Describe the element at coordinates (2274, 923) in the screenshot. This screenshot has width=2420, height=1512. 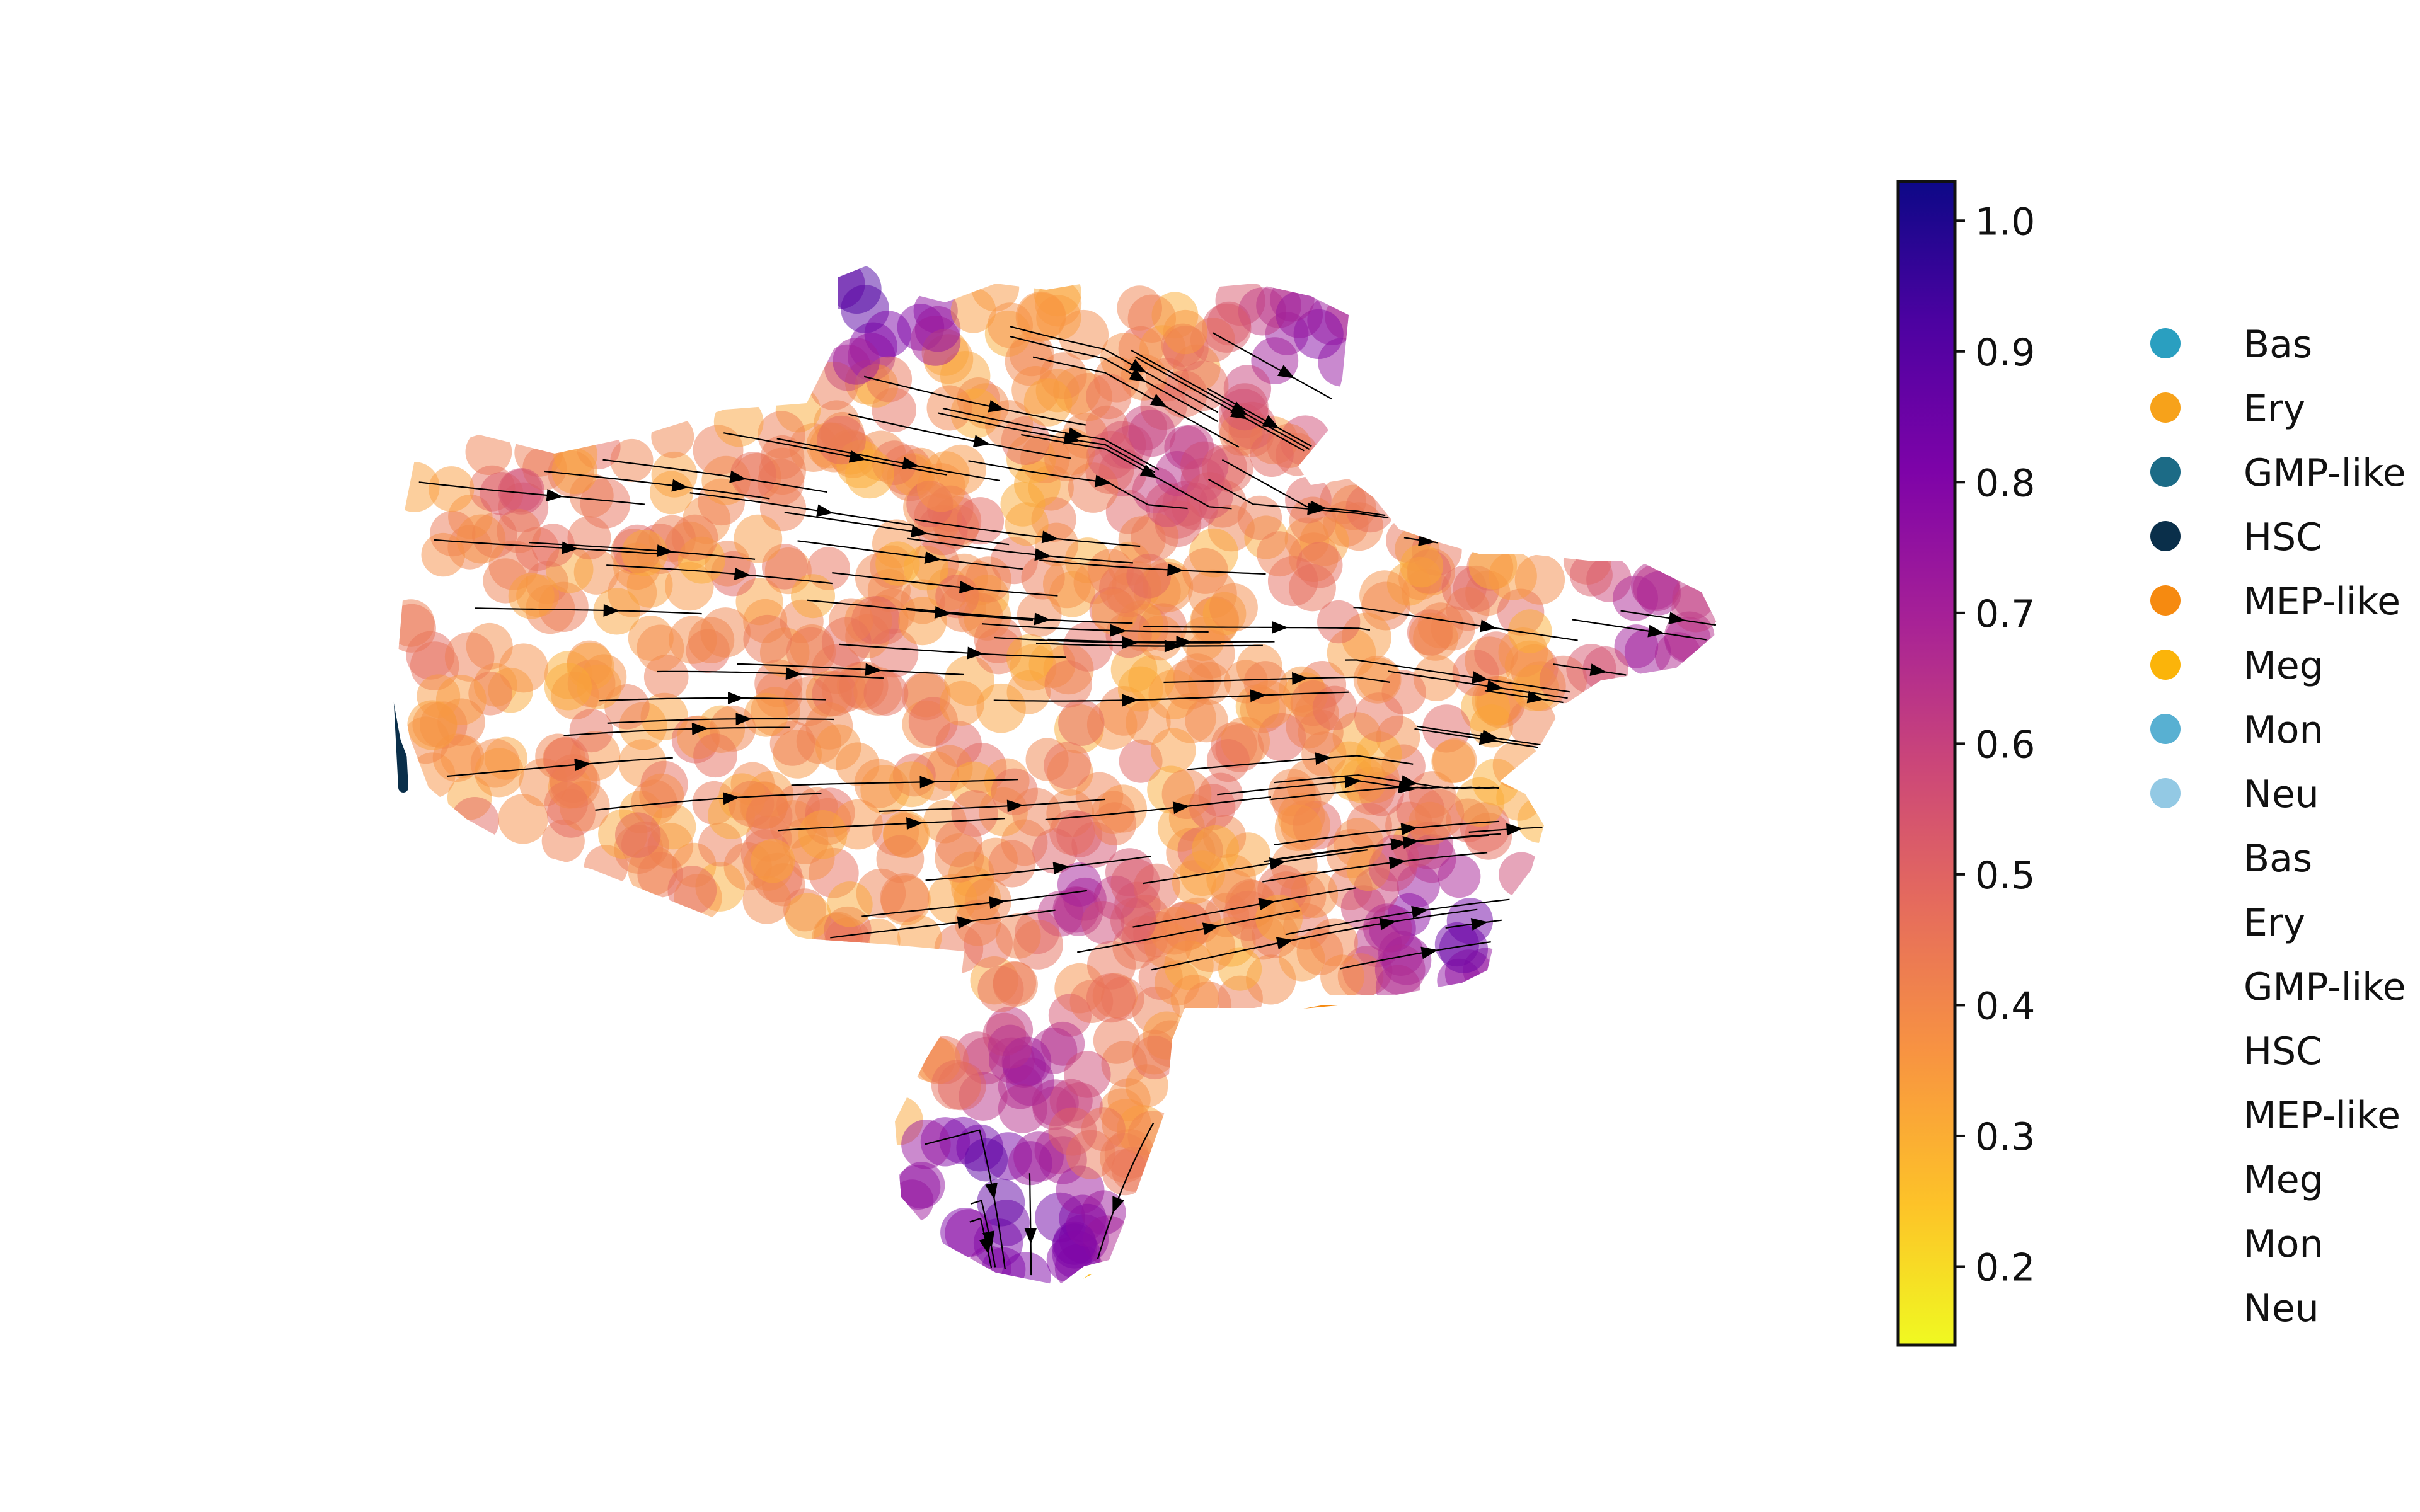
I see `legend-text-entry: Ery` at that location.